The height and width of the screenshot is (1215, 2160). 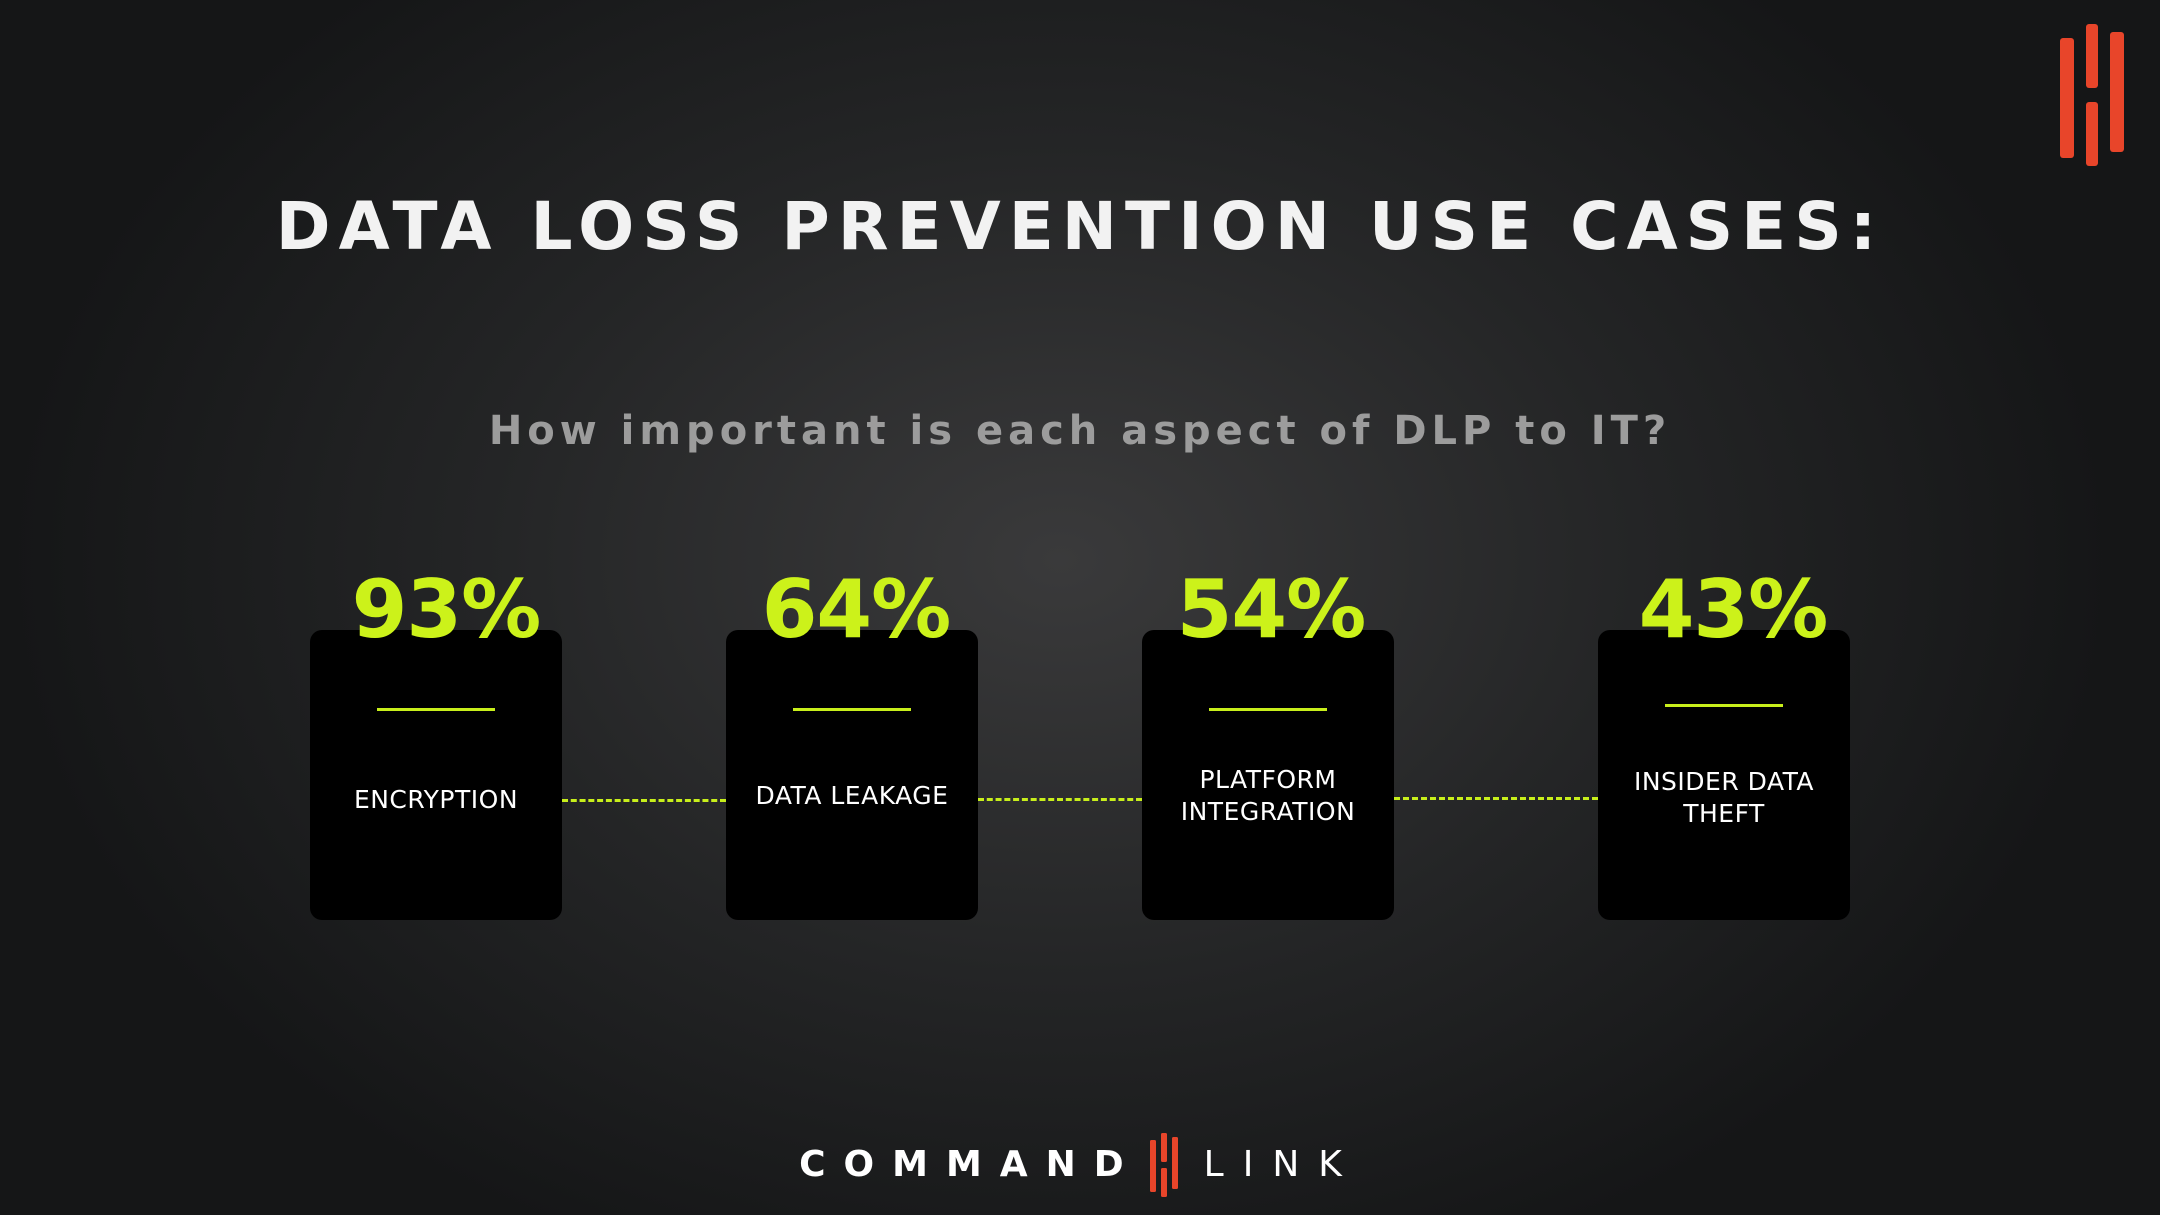 I want to click on stat-label: DATA LEAKAGE, so click(x=852, y=795).